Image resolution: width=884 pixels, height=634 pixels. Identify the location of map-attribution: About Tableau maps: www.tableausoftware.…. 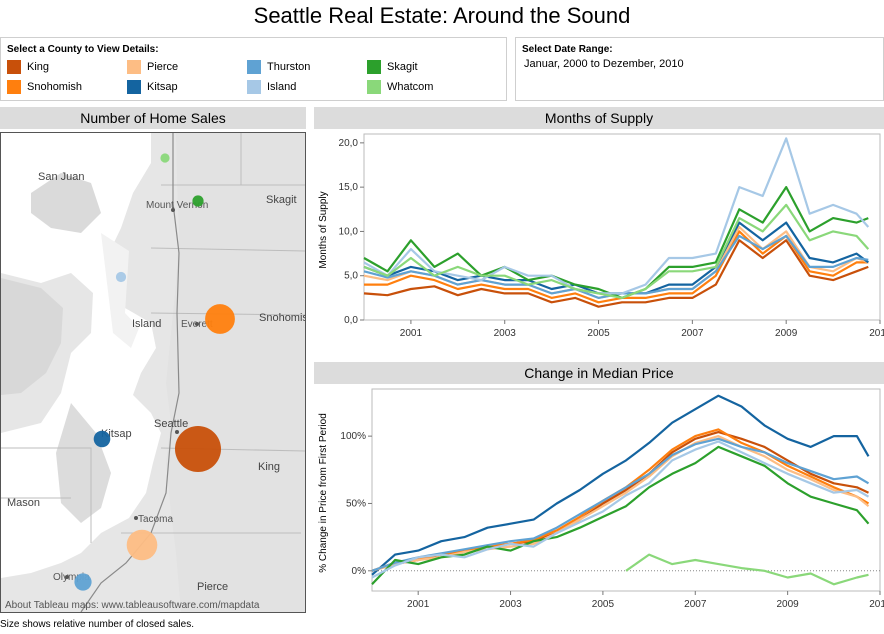
(132, 605).